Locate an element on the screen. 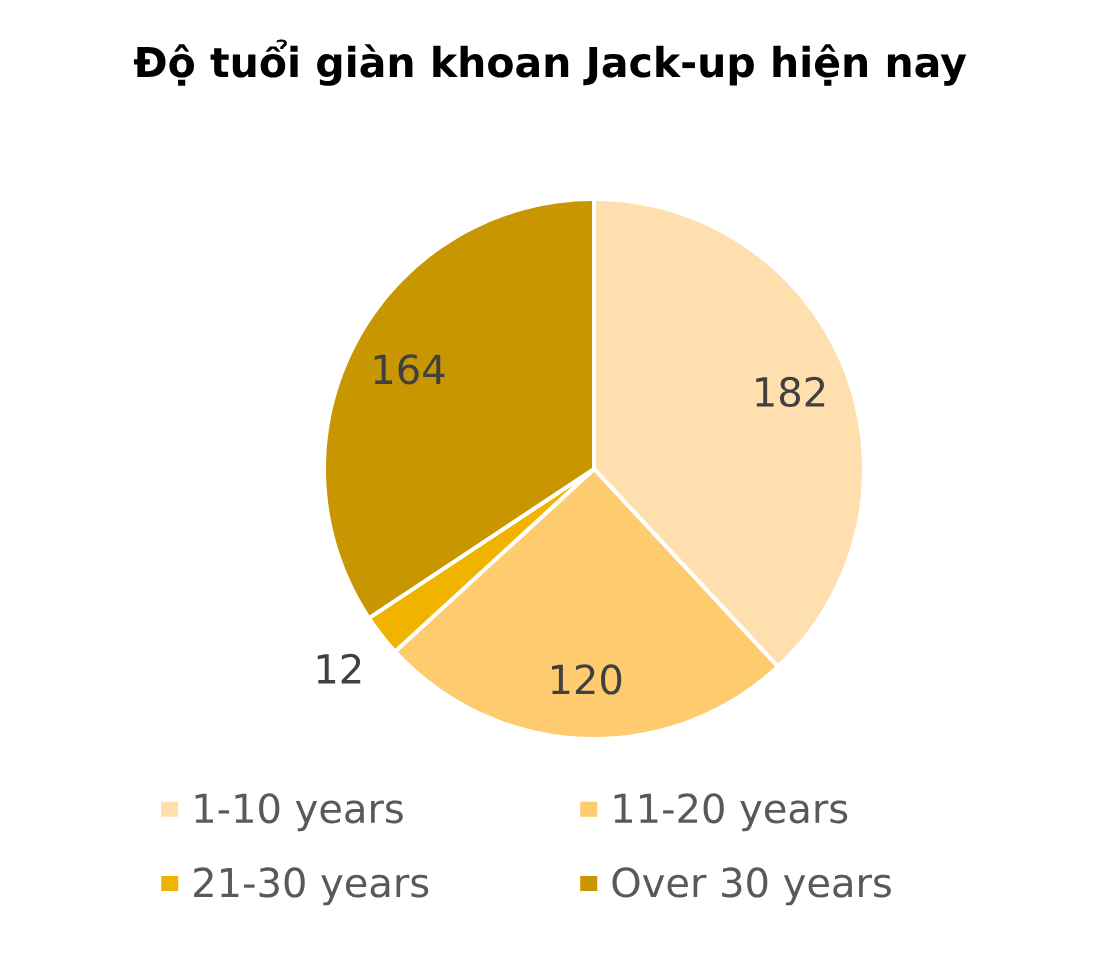  chart-title: Độ tuổi giàn khoan Jack-up hiện nay is located at coordinates (550, 62).